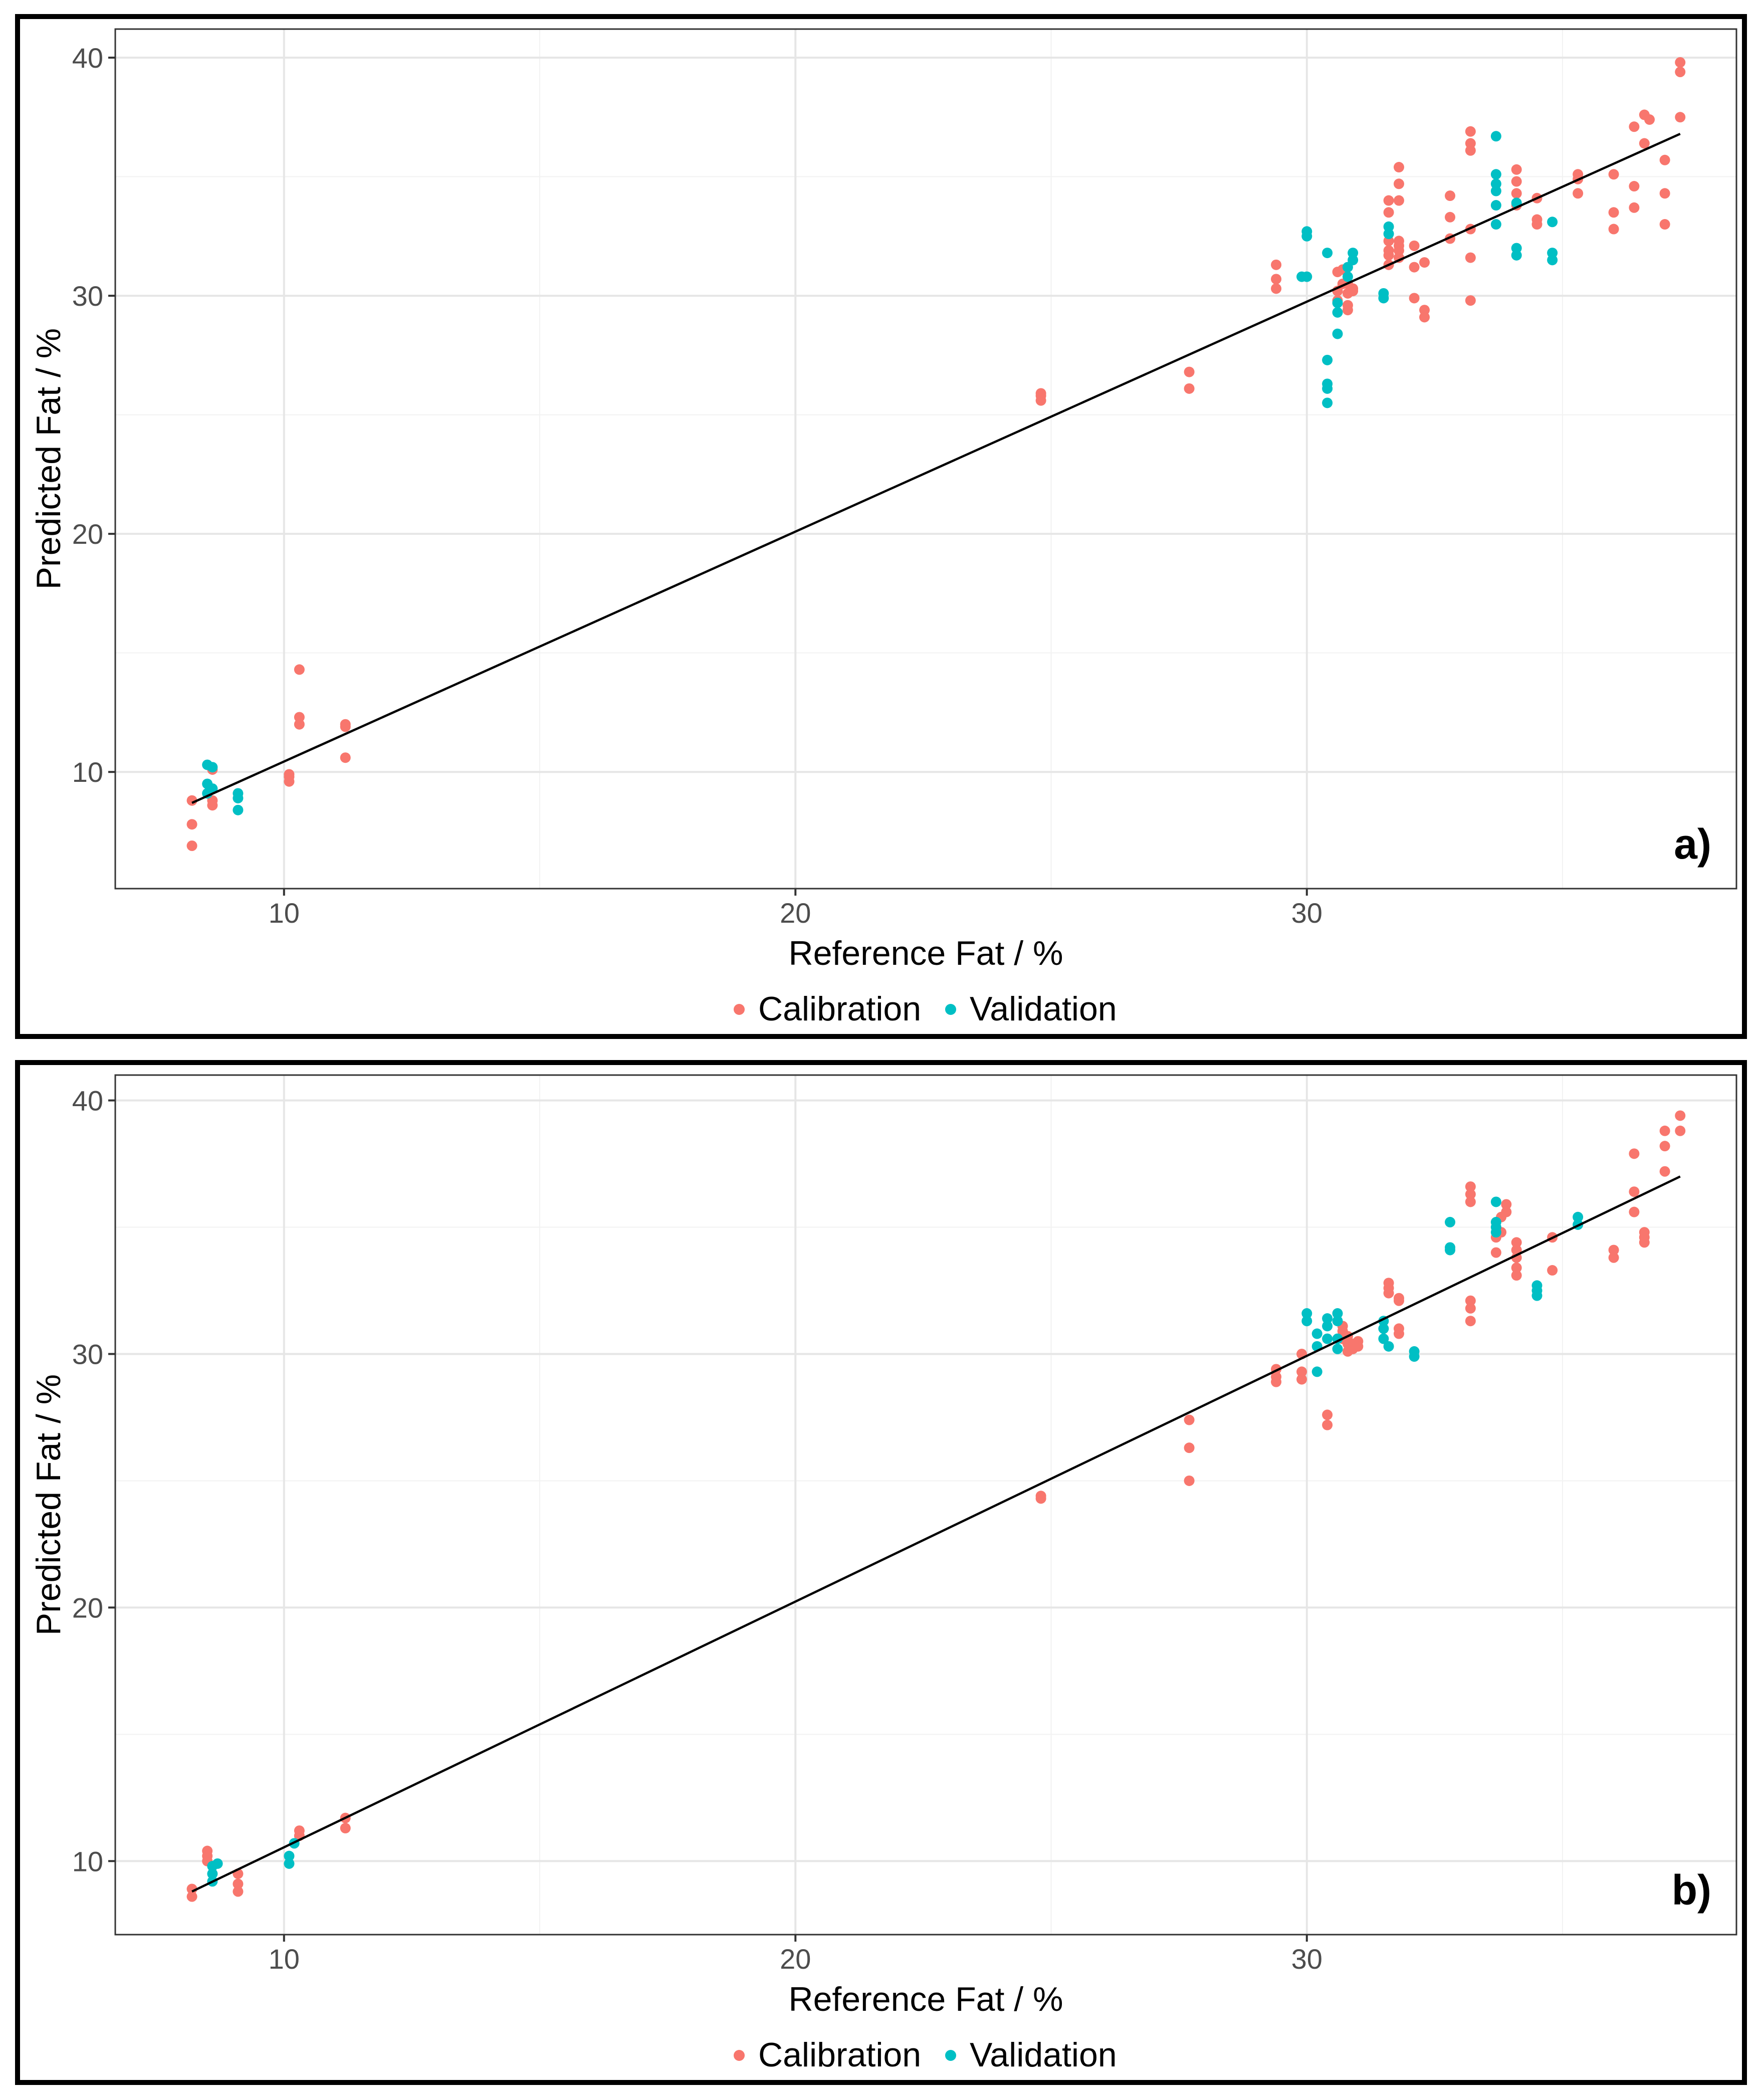 The height and width of the screenshot is (2095, 1764). I want to click on y-tick-label: 10, so click(87, 772).